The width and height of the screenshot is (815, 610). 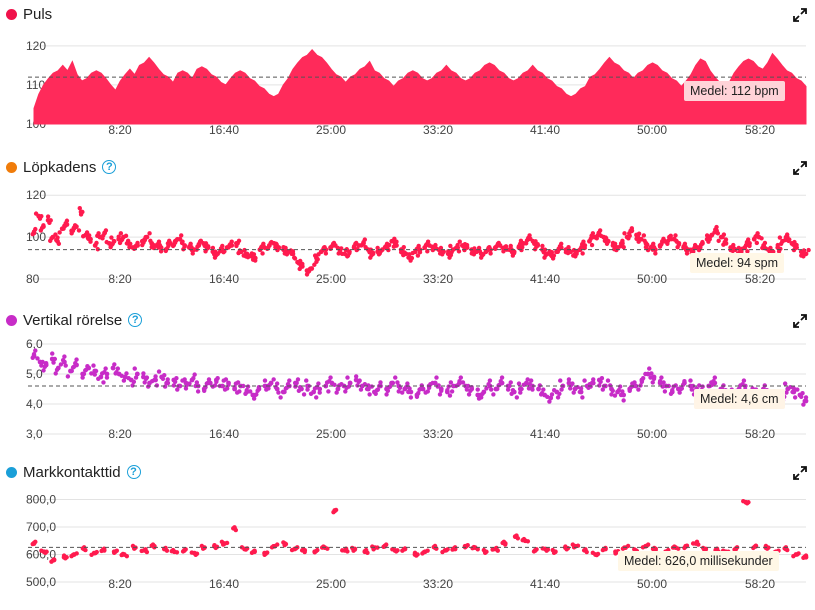 What do you see at coordinates (652, 584) in the screenshot?
I see `x-tick-label: 50:00` at bounding box center [652, 584].